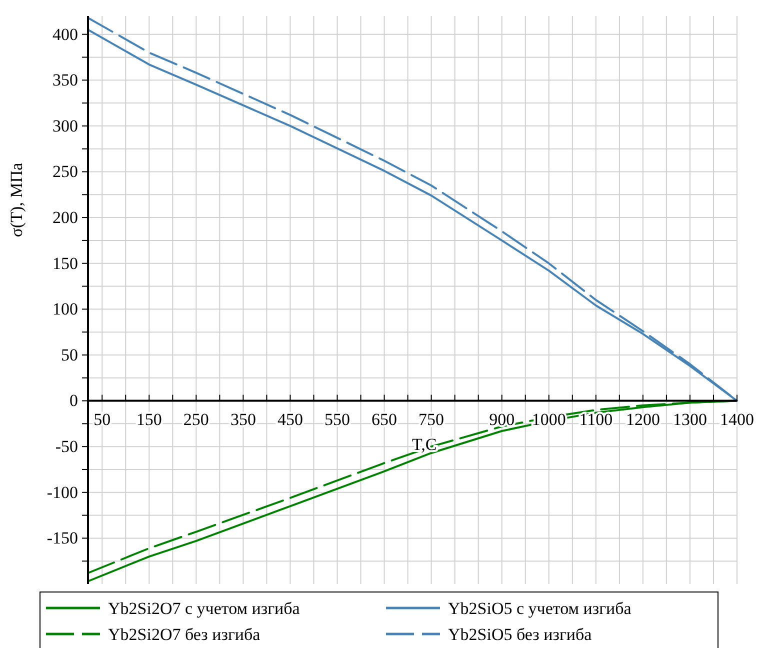 The height and width of the screenshot is (648, 758). Describe the element at coordinates (596, 419) in the screenshot. I see `x-tick-label: 1100` at that location.